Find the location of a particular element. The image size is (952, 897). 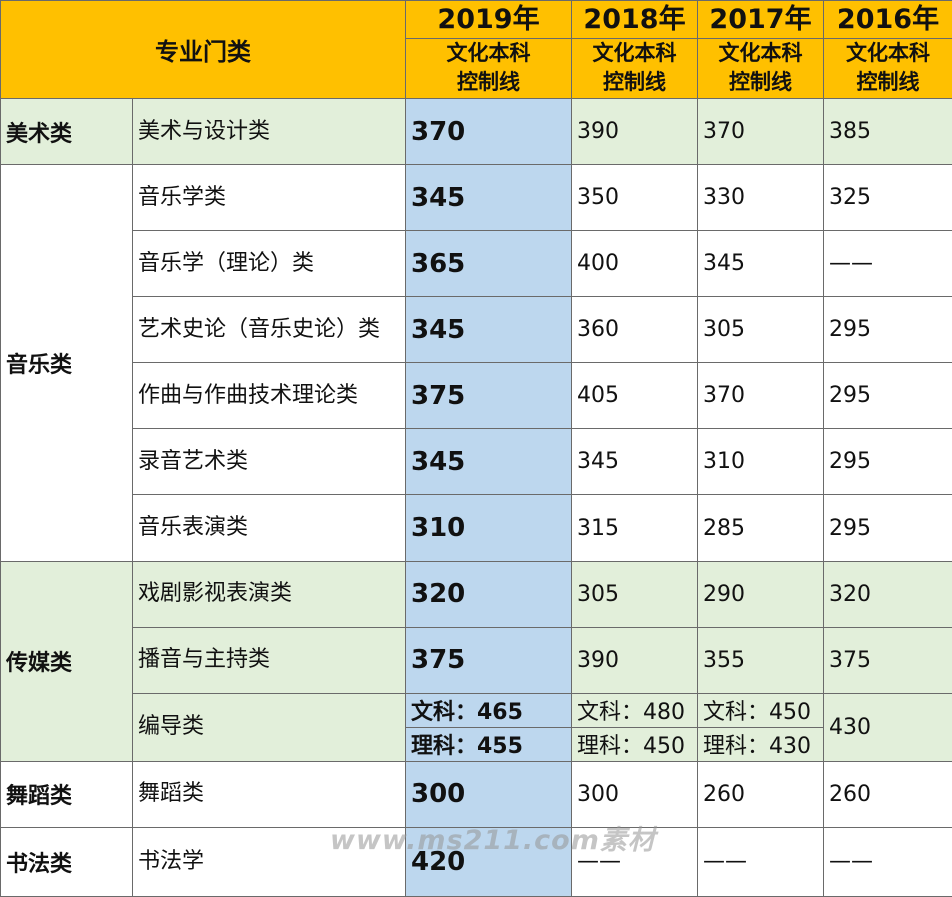

table-row: 书法类 书法学 420 —— —— —— is located at coordinates (476, 861).